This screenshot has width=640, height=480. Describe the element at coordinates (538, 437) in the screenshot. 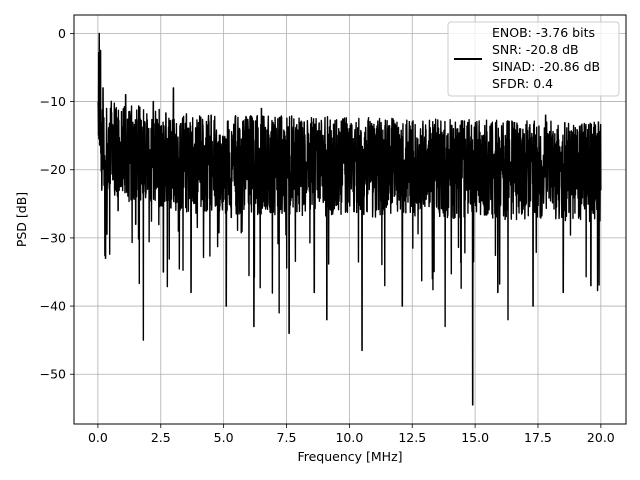

I see `x-tick-label: 17.5` at that location.